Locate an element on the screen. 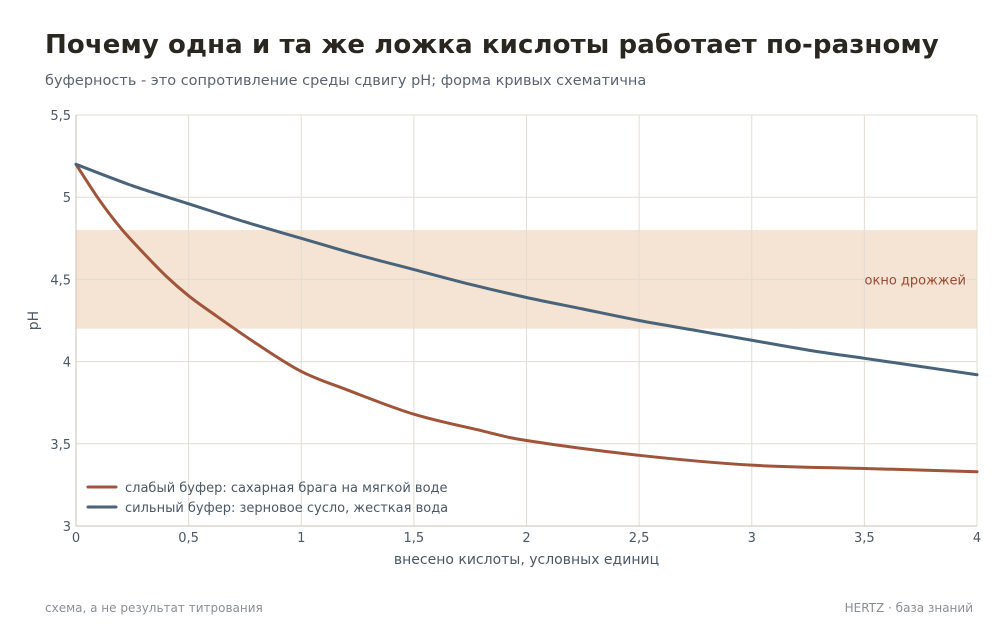 The image size is (1008, 638). y-axis-label: pH is located at coordinates (34, 320).